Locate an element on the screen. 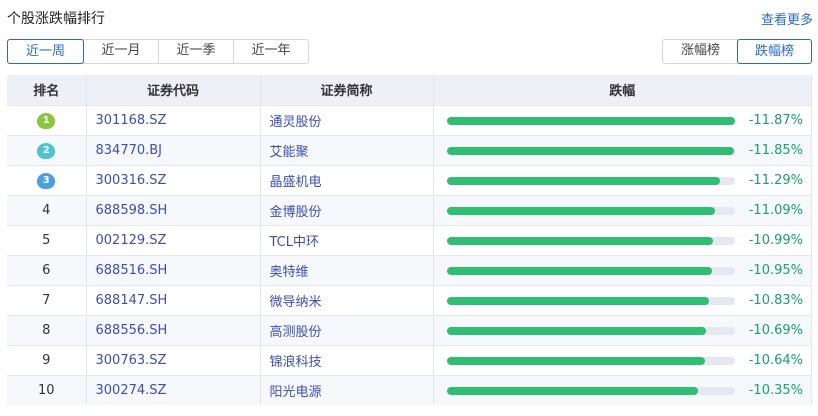 Image resolution: width=818 pixels, height=416 pixels. stock-name: 艾能聚 is located at coordinates (347, 149).